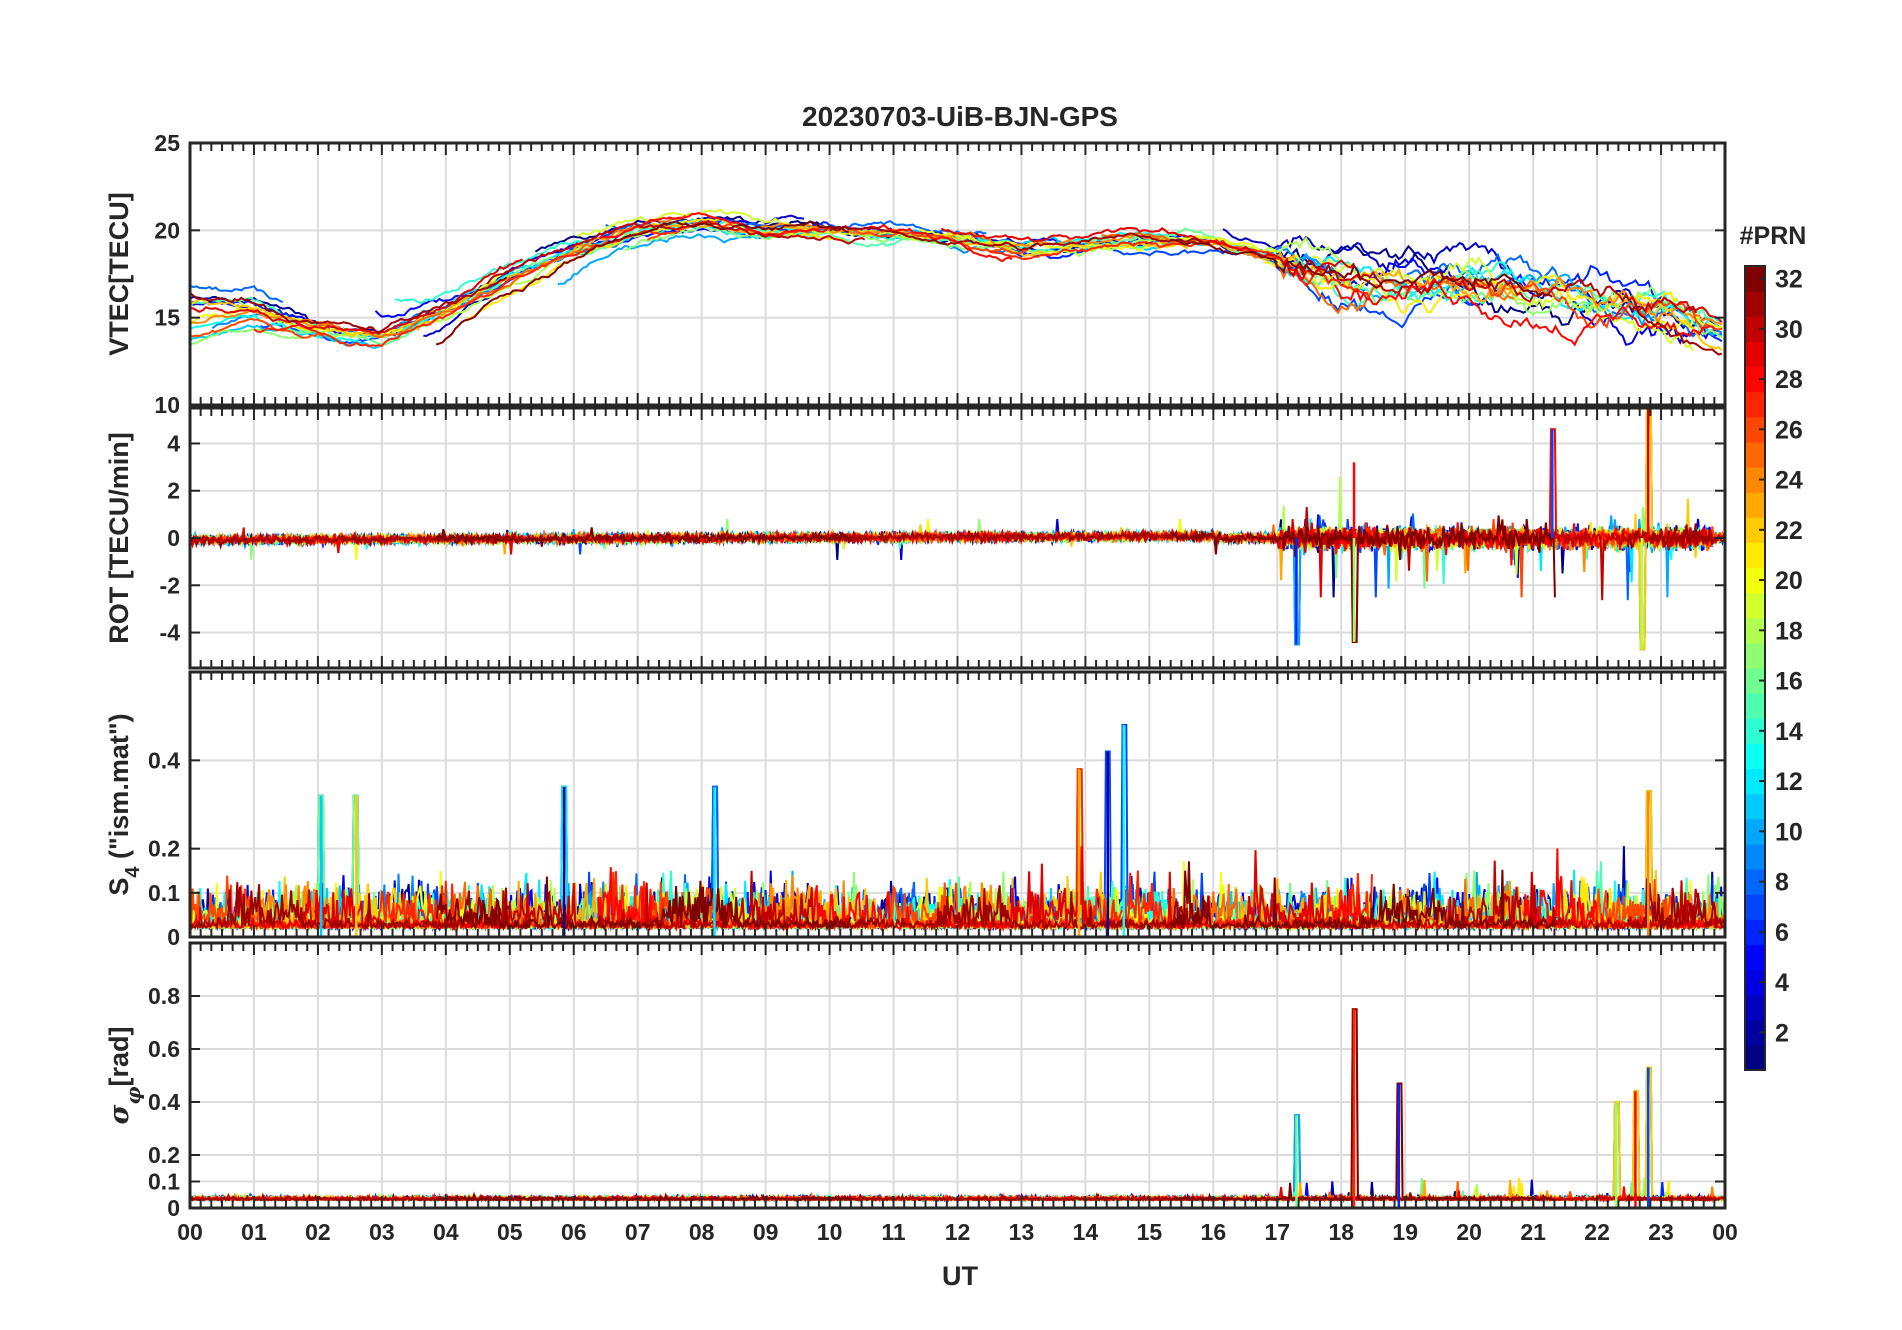 The width and height of the screenshot is (1902, 1330). Describe the element at coordinates (167, 230) in the screenshot. I see `y-tick-label: 20` at that location.